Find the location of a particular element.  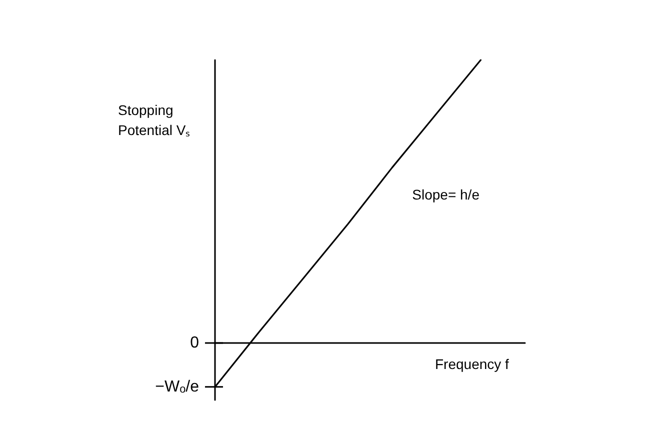

text: −Wₒ/e is located at coordinates (177, 387).